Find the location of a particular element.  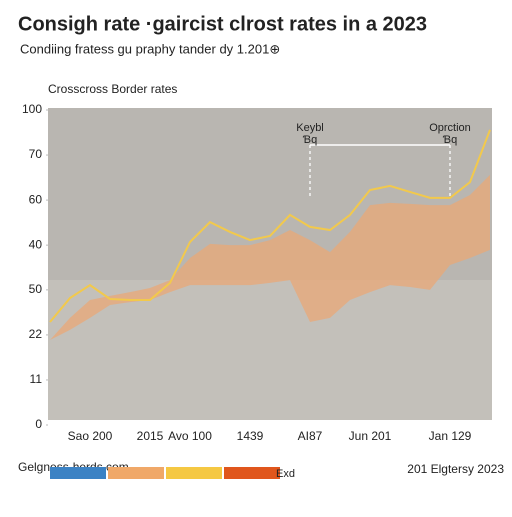

x-tick-label: Jun 201 is located at coordinates (370, 436).